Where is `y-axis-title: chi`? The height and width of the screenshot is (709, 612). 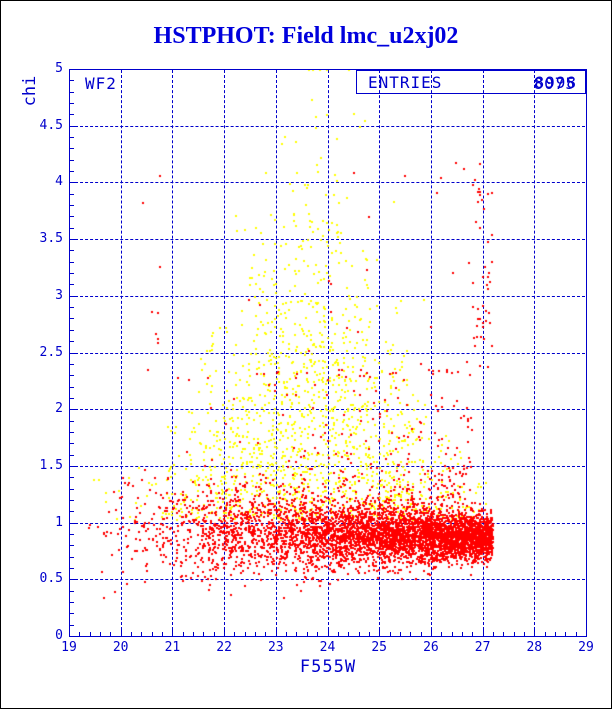 y-axis-title: chi is located at coordinates (30, 91).